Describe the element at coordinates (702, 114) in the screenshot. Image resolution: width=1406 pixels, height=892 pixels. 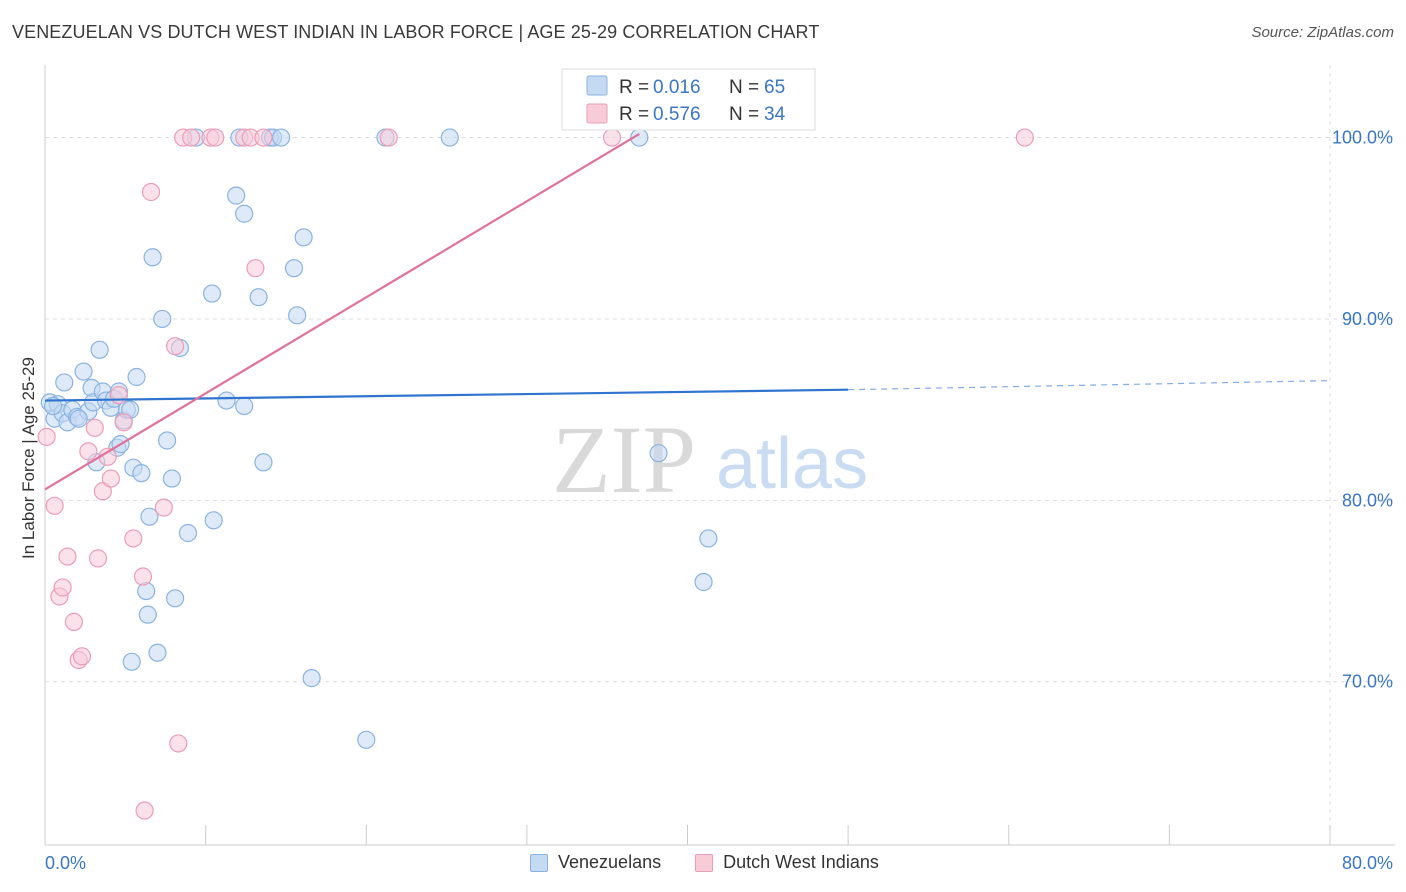
I see `svg-text:R = 0.576 N =: R = 0.576 N = 34` at that location.